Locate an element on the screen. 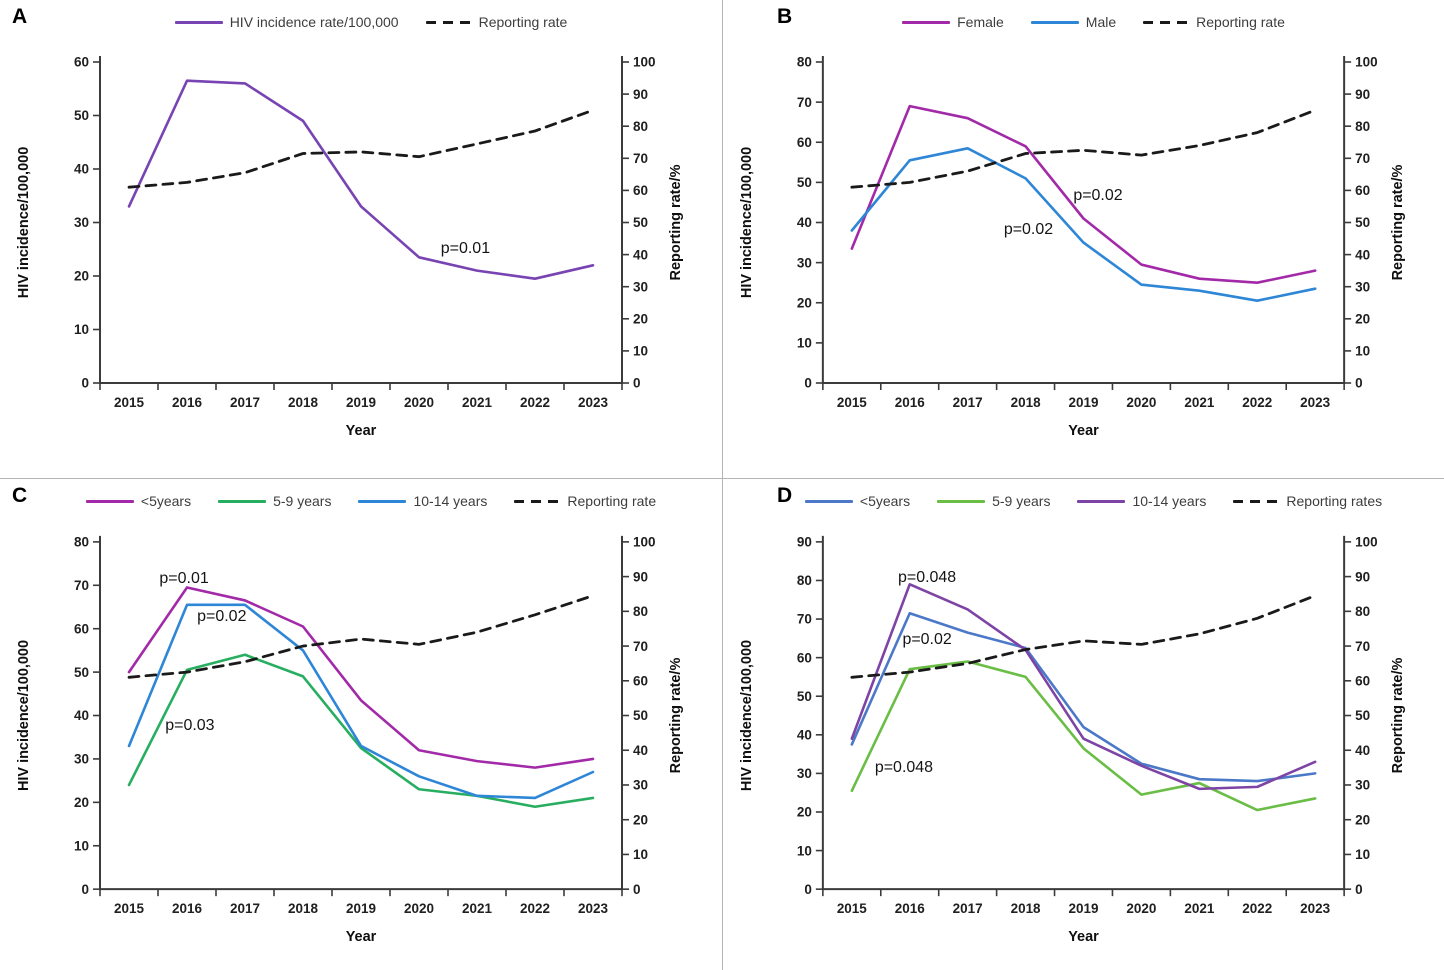 The image size is (1444, 970). panel-b-legend: Female Male Reporting rate is located at coordinates (1093, 22).